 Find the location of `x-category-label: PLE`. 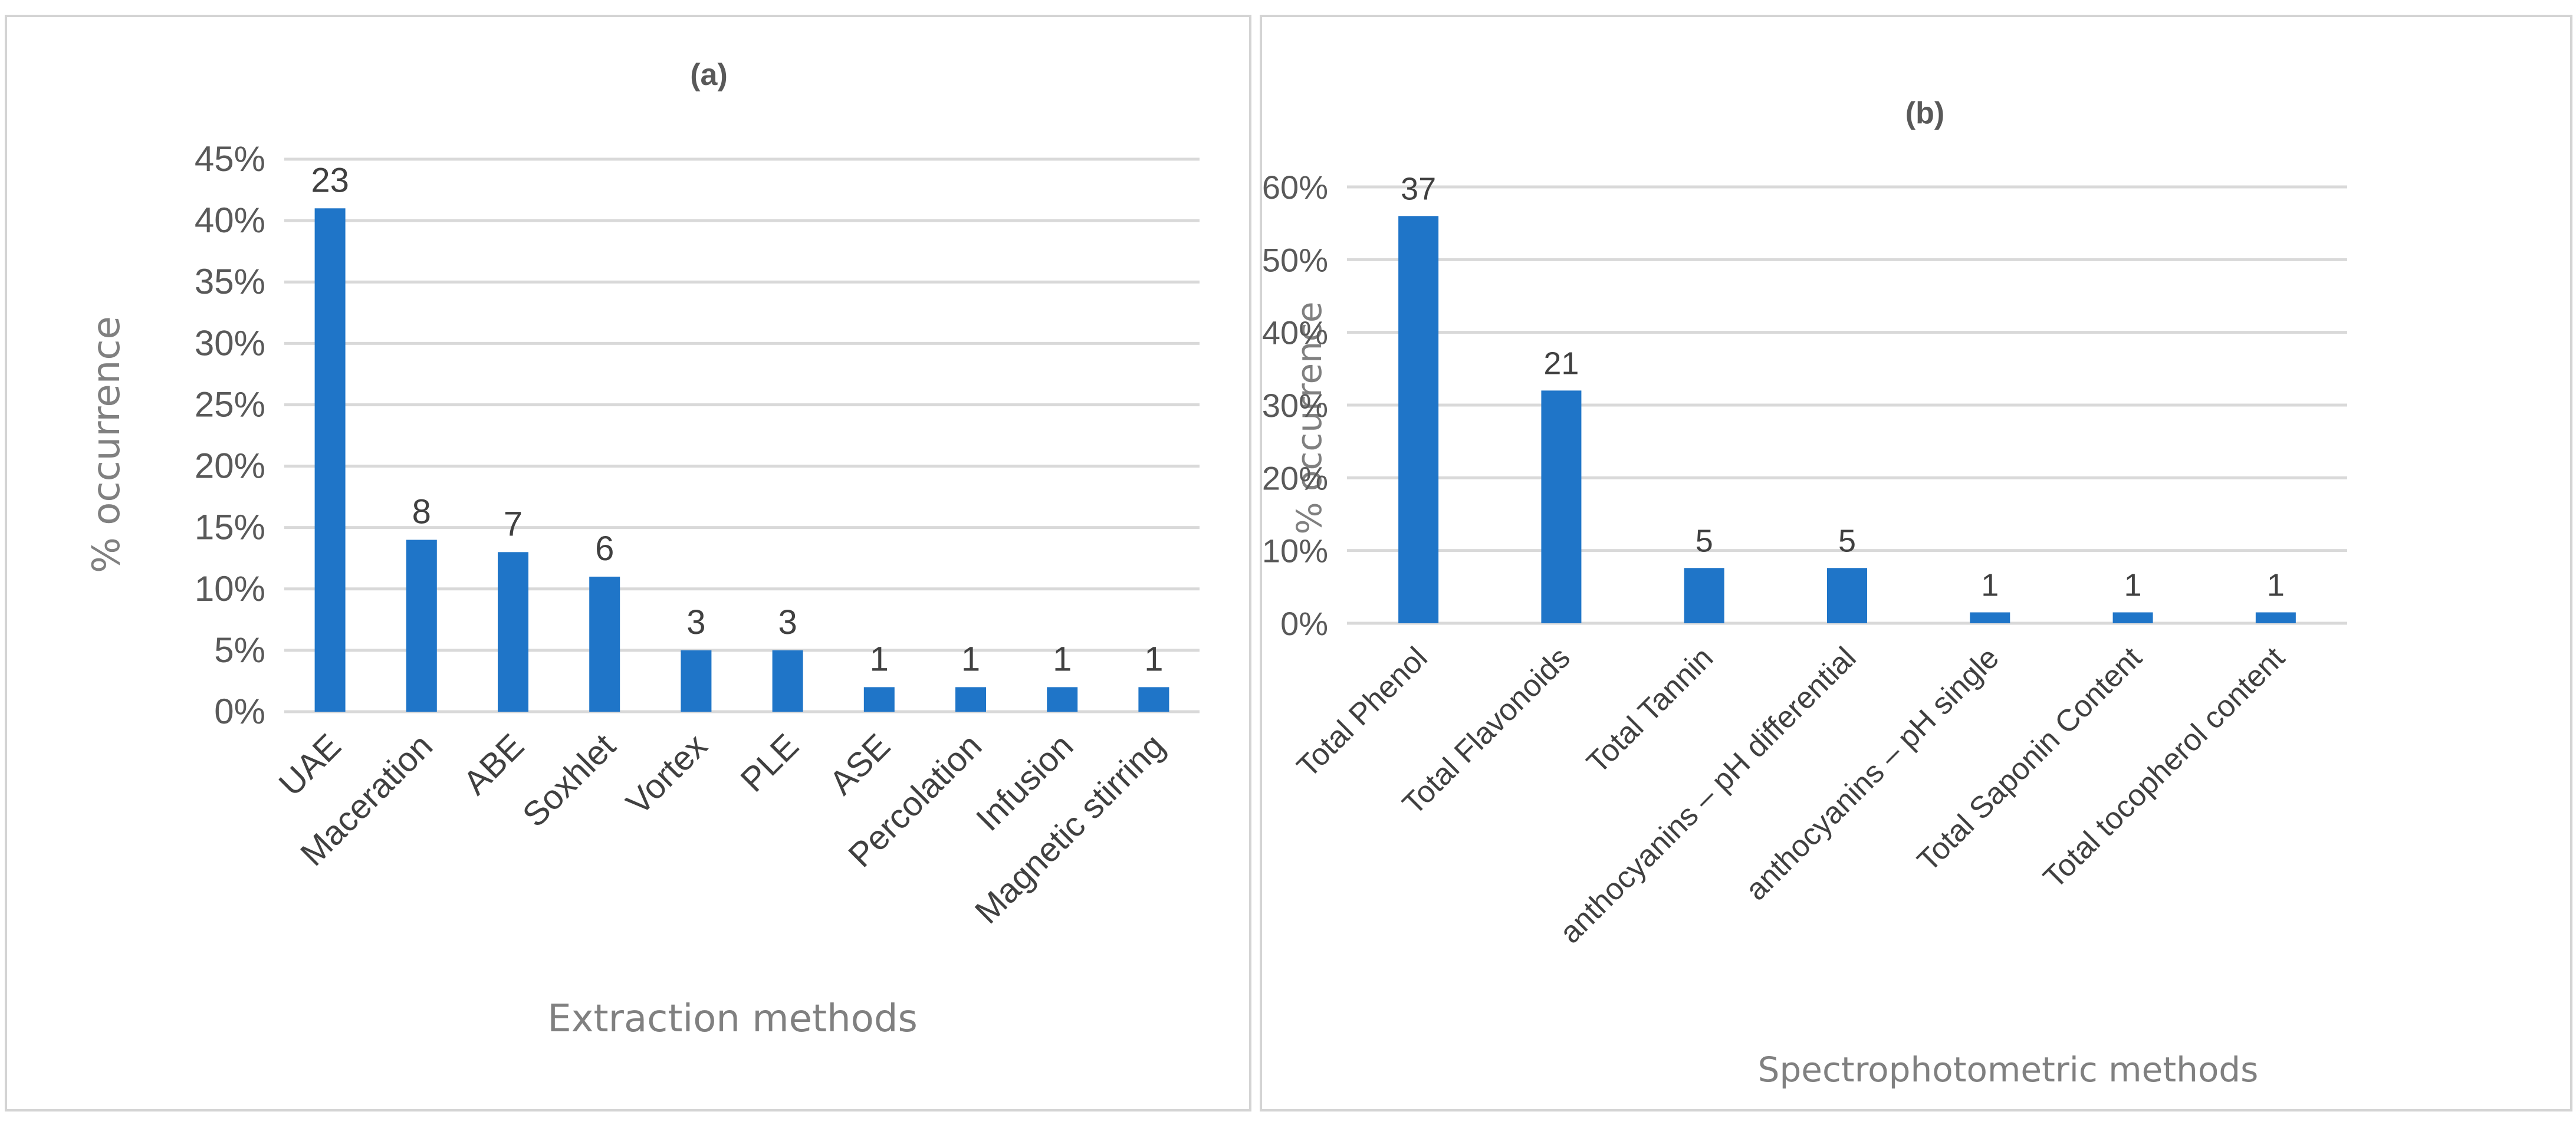

x-category-label: PLE is located at coordinates (769, 762).